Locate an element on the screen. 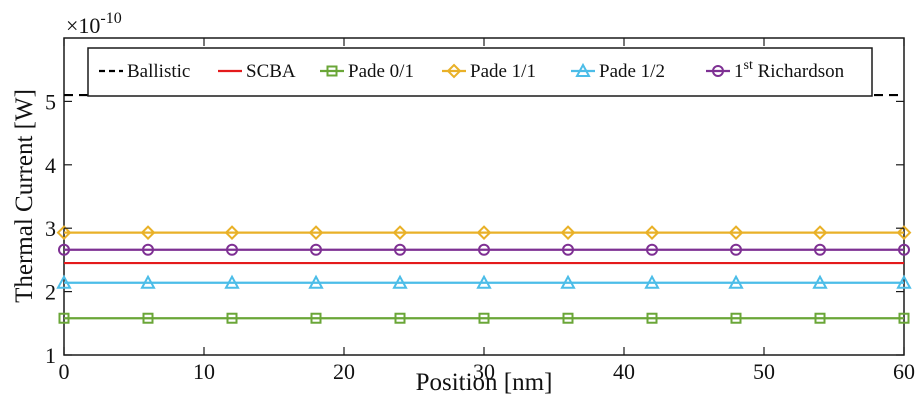  y-tick-label: 2 is located at coordinates (50, 292).